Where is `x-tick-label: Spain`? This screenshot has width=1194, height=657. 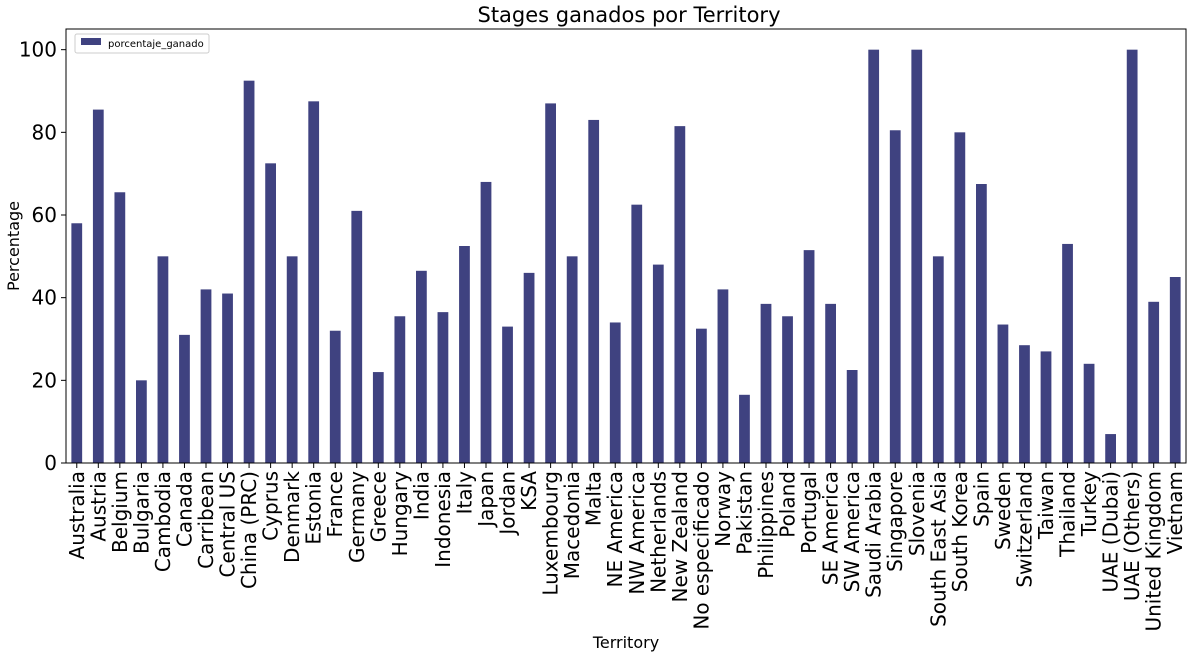 x-tick-label: Spain is located at coordinates (981, 499).